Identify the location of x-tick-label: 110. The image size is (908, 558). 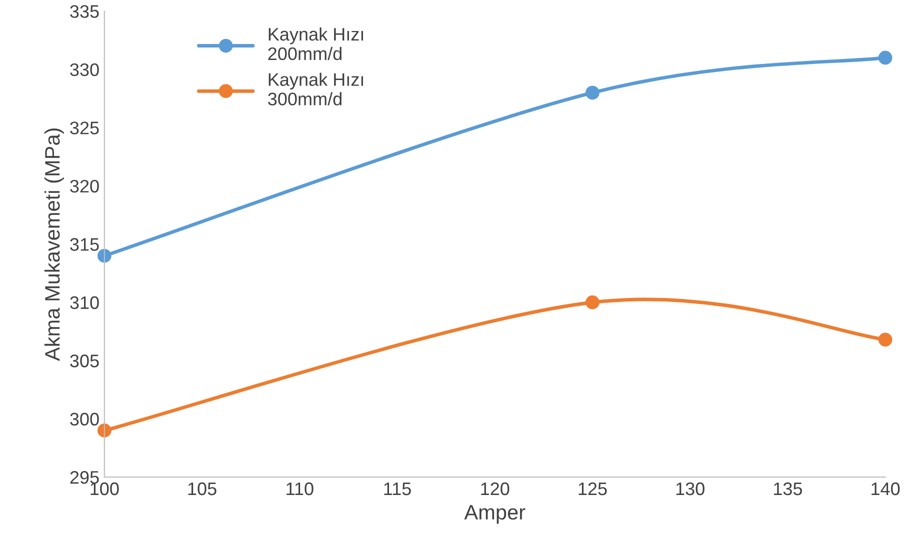
(300, 489).